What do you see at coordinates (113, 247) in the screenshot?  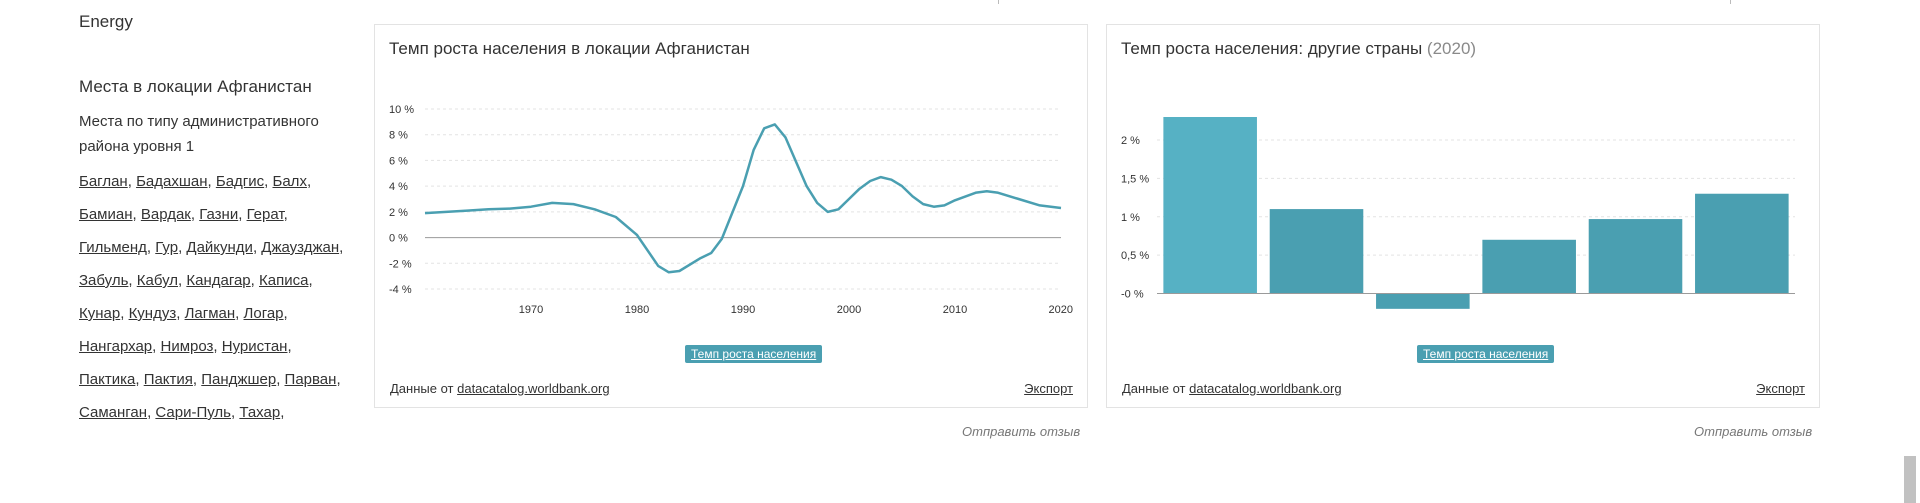 I see `sidebar-place-link: Гильменд` at bounding box center [113, 247].